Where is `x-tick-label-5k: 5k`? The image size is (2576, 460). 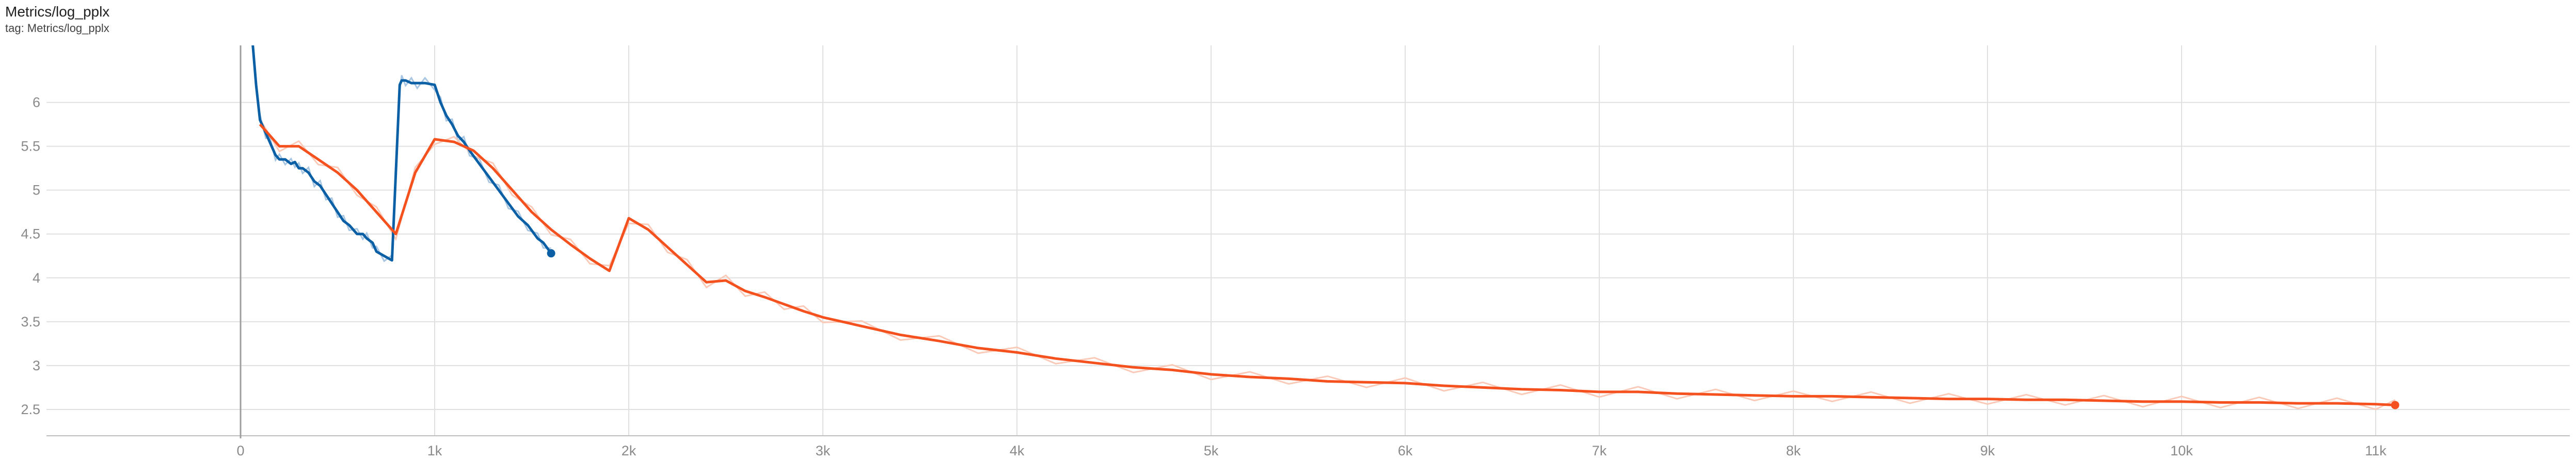 x-tick-label-5k: 5k is located at coordinates (1211, 450).